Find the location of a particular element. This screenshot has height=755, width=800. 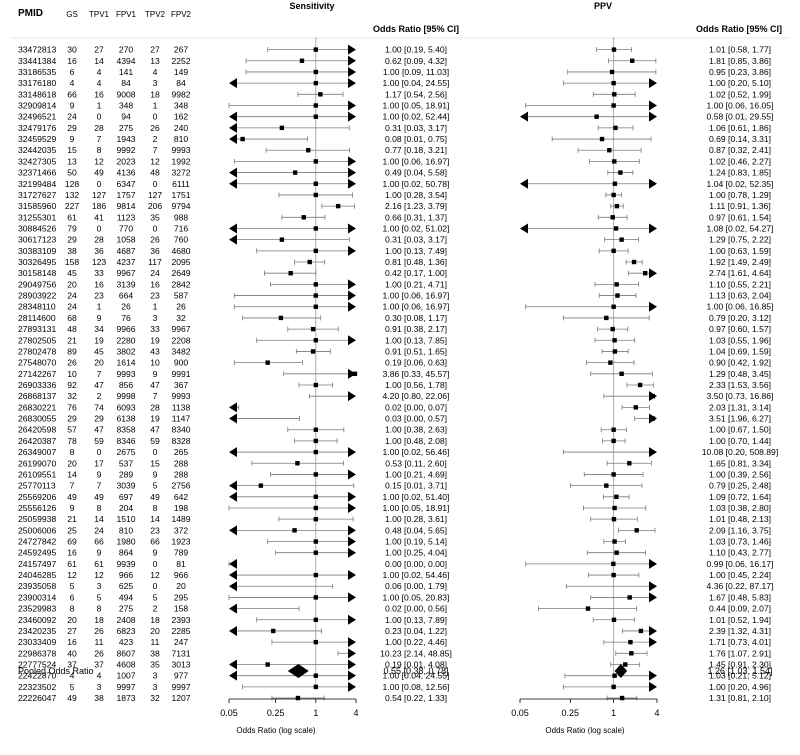

fpv2-cell: 7131 is located at coordinates (180, 653).